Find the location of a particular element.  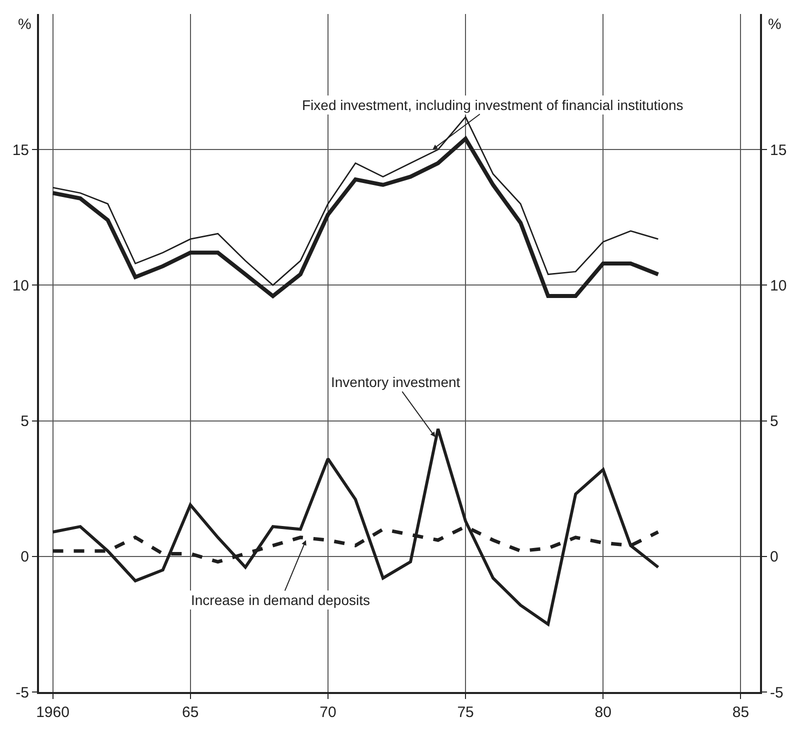

annotation: Inventory investment is located at coordinates (395, 382).